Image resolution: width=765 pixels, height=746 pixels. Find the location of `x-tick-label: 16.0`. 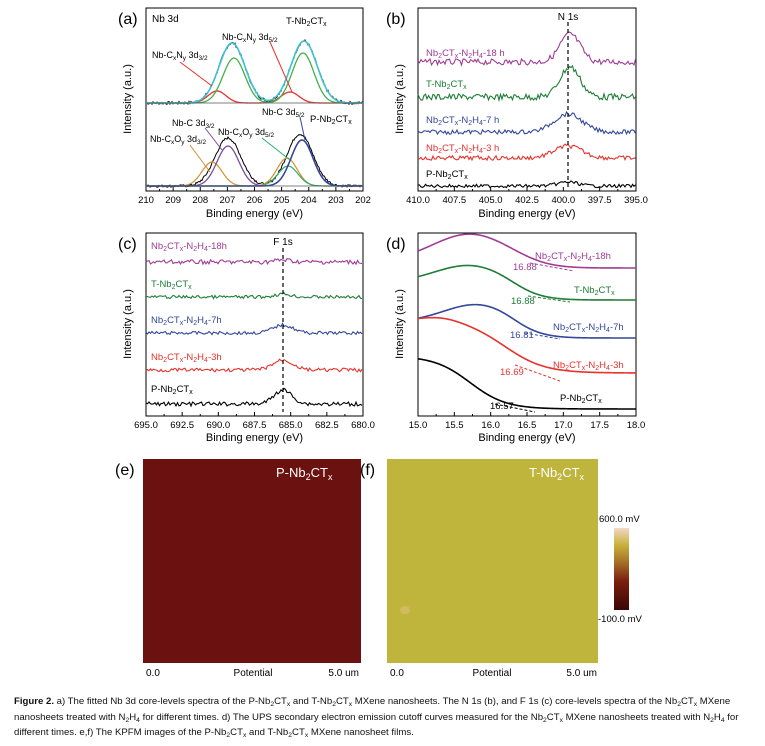

x-tick-label: 16.0 is located at coordinates (490, 425).